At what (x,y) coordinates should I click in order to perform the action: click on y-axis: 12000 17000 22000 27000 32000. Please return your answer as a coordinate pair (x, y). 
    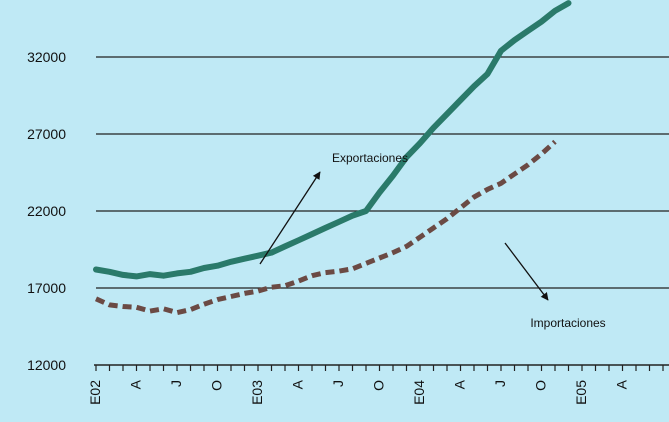
    Looking at the image, I should click on (46, 211).